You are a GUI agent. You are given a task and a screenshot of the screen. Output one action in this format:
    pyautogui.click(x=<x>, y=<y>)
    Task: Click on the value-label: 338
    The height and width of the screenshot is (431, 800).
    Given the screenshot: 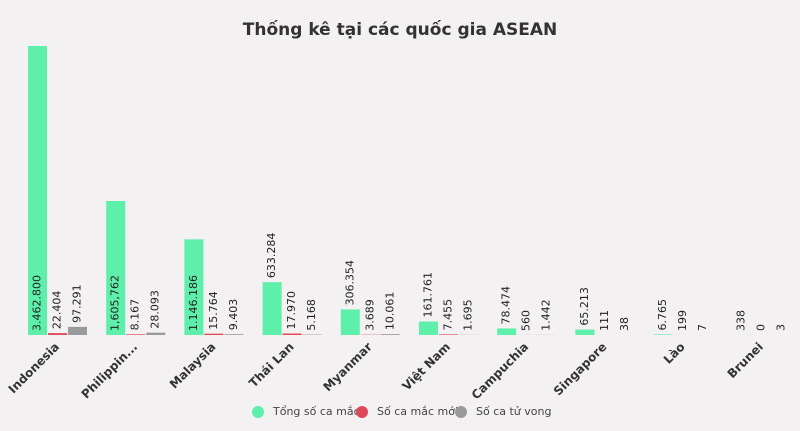 What is the action you would take?
    pyautogui.click(x=740, y=320)
    